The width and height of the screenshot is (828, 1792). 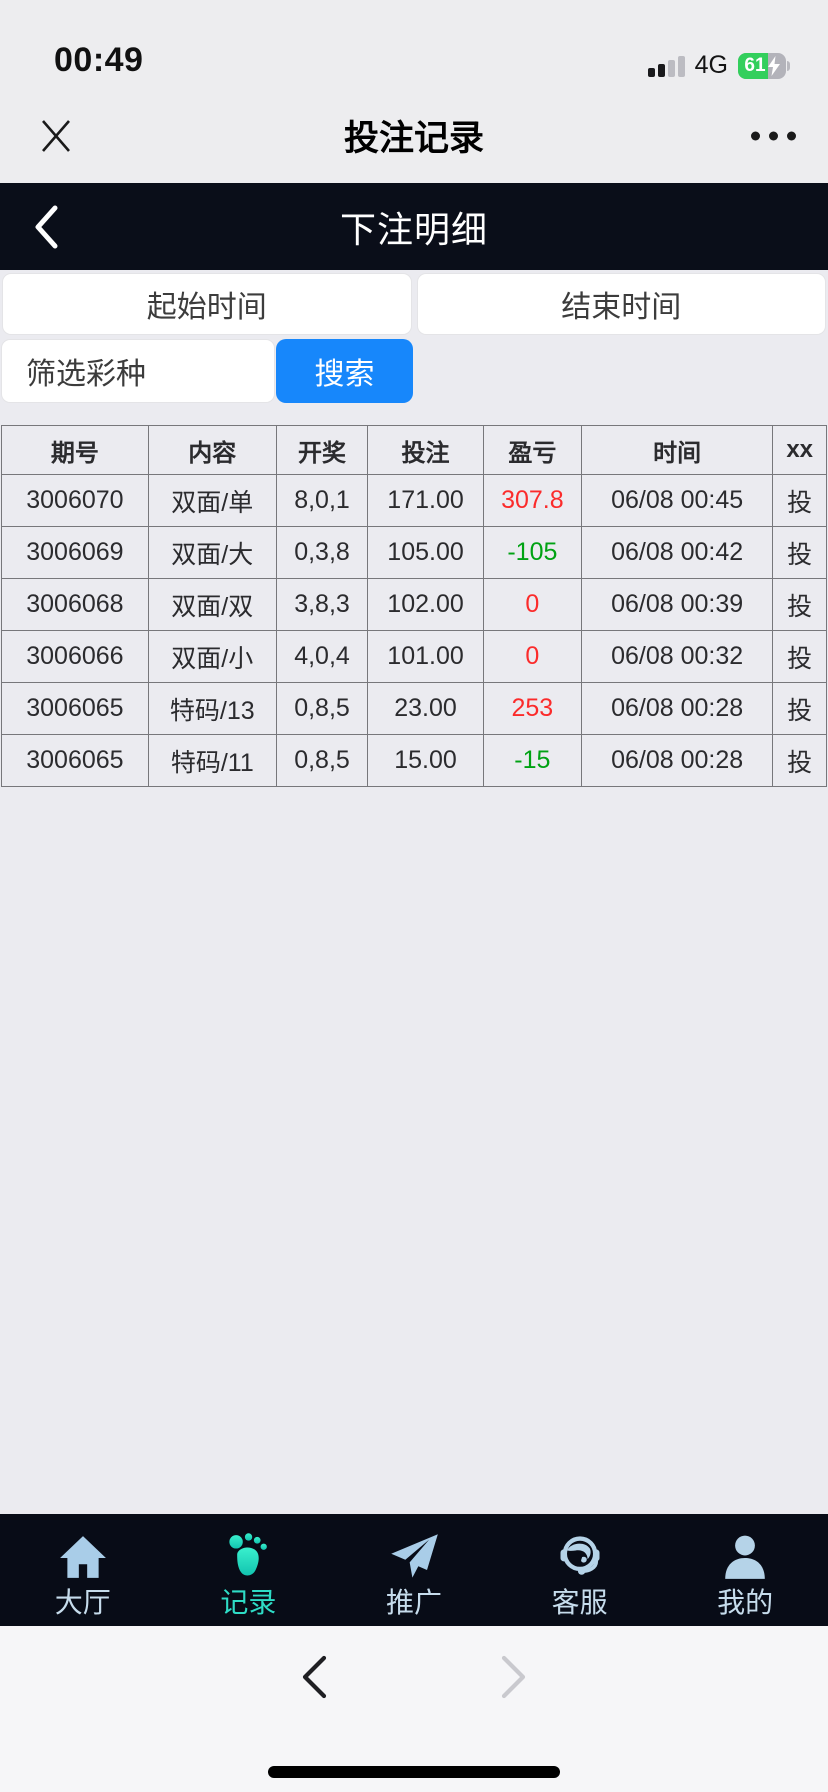 I want to click on nav-item-promote: 推广, so click(x=414, y=1570).